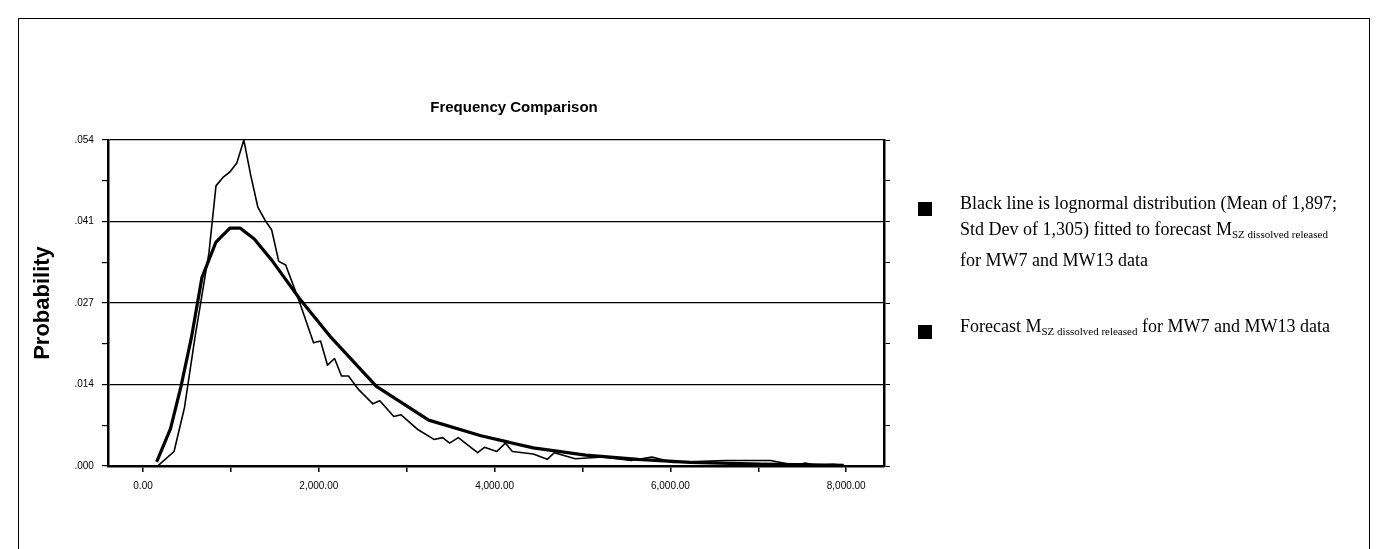 This screenshot has height=549, width=1390. What do you see at coordinates (84, 139) in the screenshot?
I see `y-tick-label: .054` at bounding box center [84, 139].